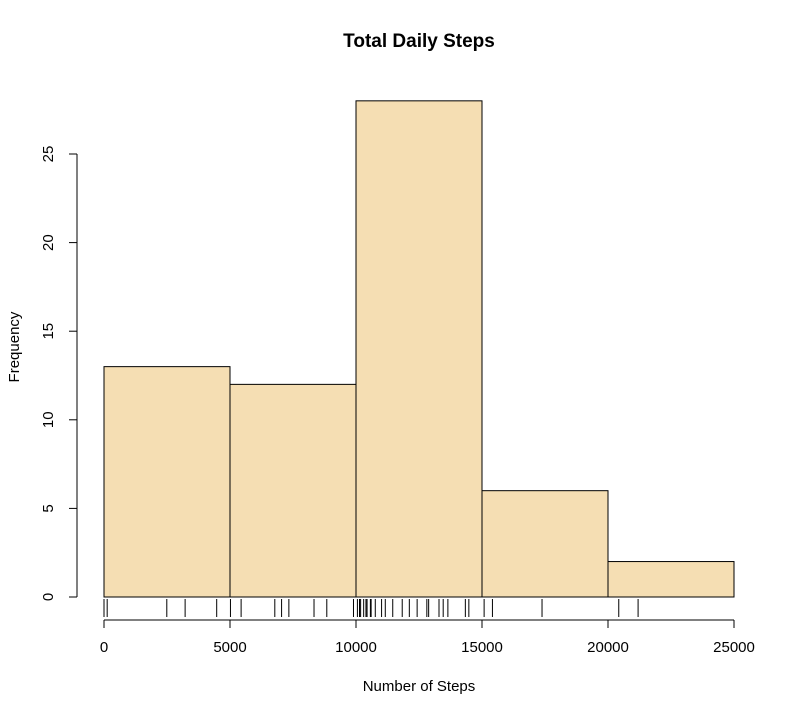  I want to click on x-tick-label: 25000, so click(734, 647).